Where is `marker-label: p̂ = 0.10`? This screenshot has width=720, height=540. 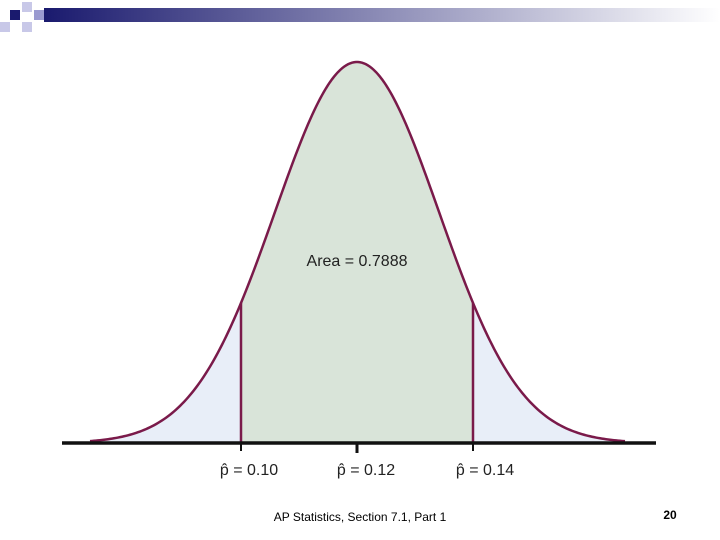 marker-label: p̂ = 0.10 is located at coordinates (249, 470).